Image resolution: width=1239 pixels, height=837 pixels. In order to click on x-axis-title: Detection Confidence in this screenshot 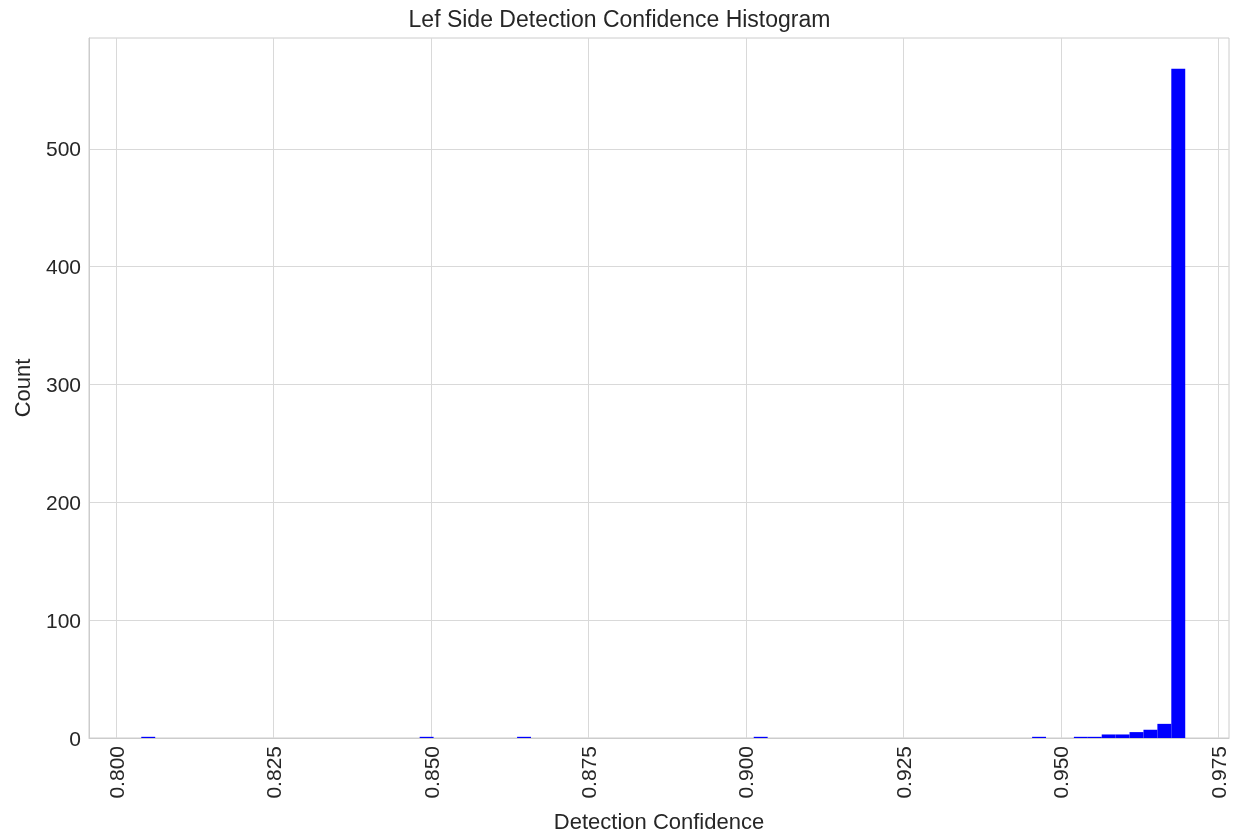, I will do `click(659, 821)`.